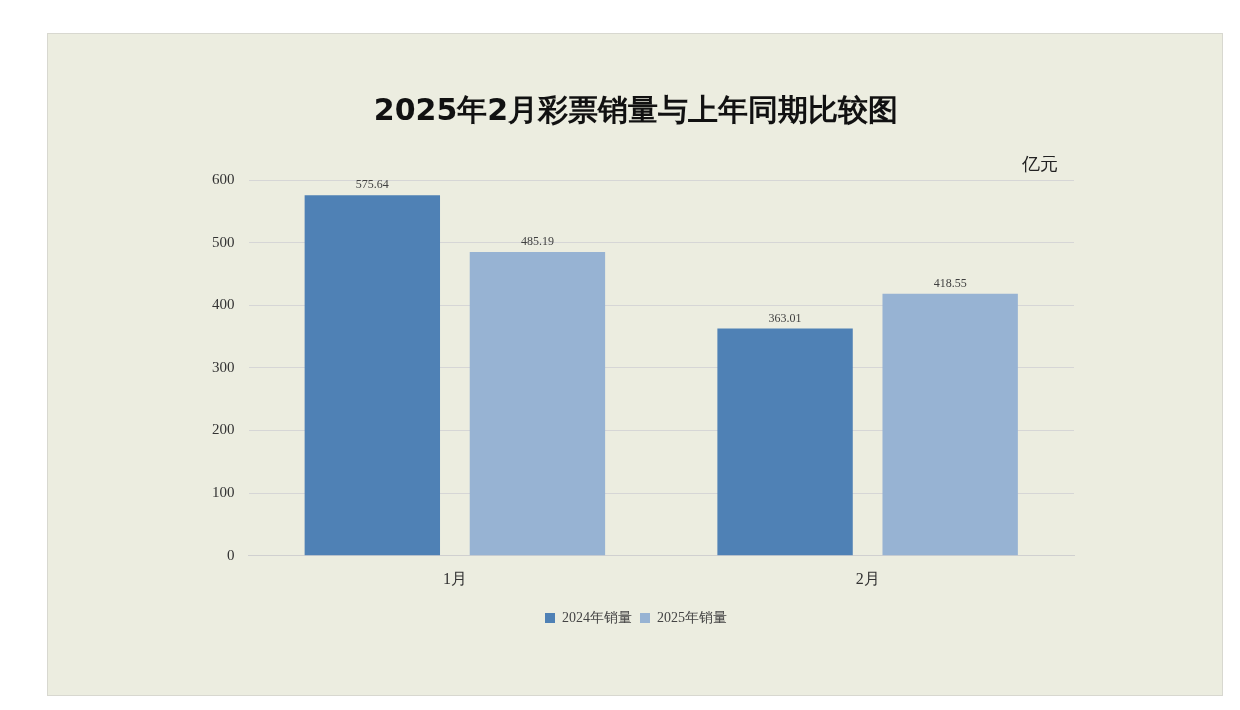 The width and height of the screenshot is (1240, 710). What do you see at coordinates (636, 109) in the screenshot?
I see `chart-title: 2025年2月彩票销量与上年同期比较图` at bounding box center [636, 109].